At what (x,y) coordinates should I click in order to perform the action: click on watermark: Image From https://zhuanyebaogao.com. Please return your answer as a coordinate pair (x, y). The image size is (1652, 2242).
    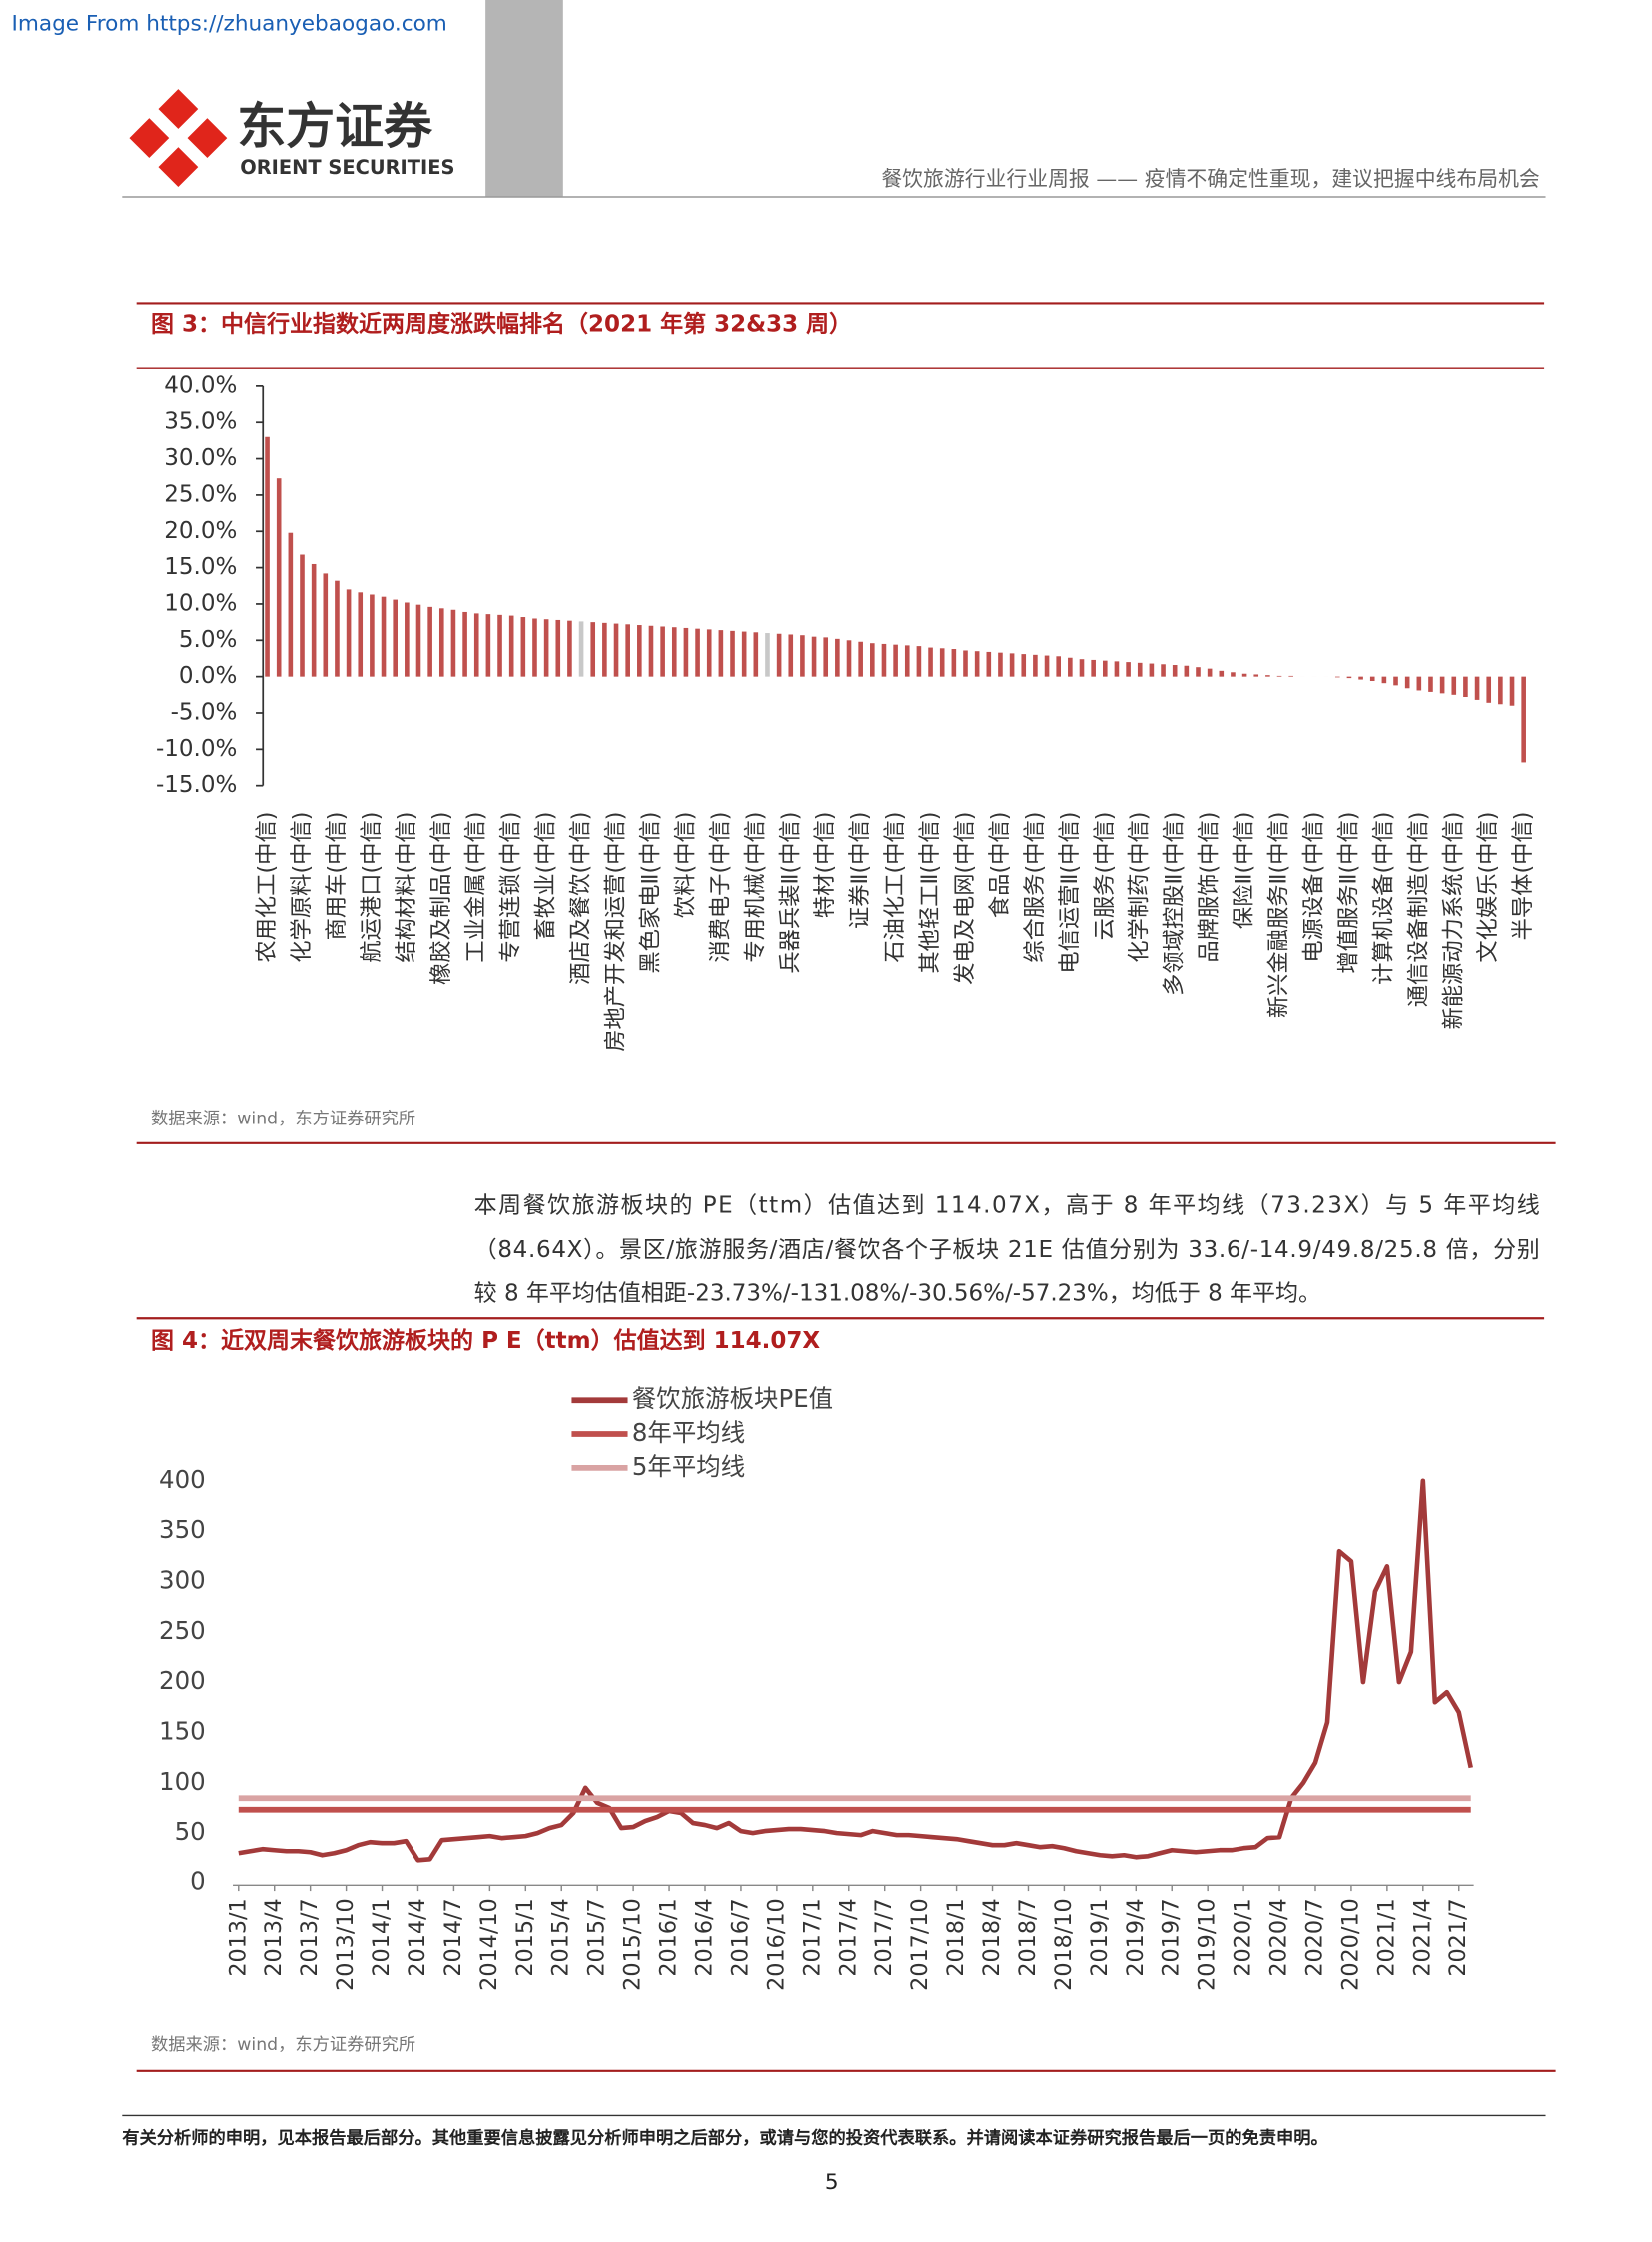
    Looking at the image, I should click on (229, 23).